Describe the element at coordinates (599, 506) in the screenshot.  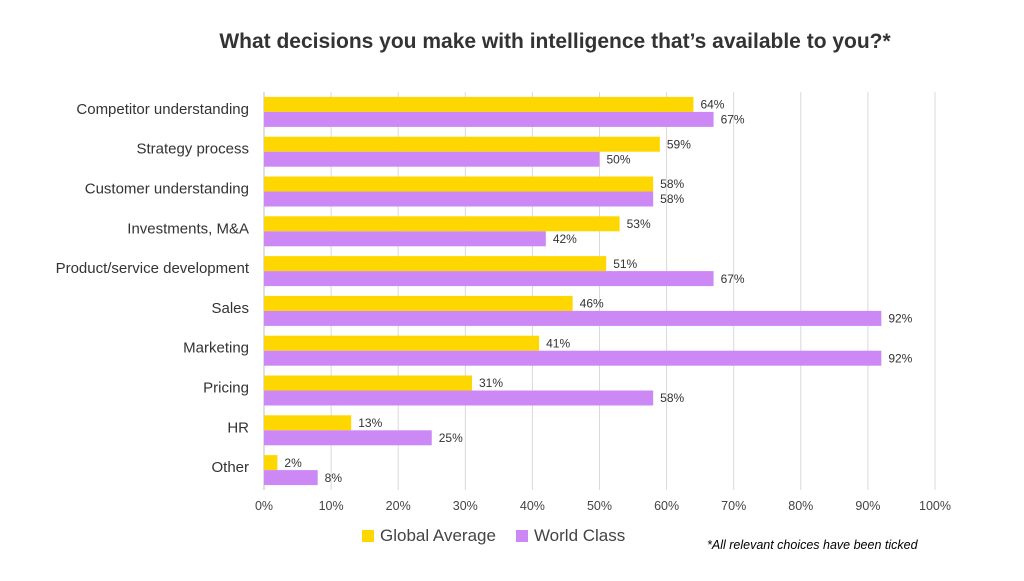
I see `x-tick-label-5: 50%` at that location.